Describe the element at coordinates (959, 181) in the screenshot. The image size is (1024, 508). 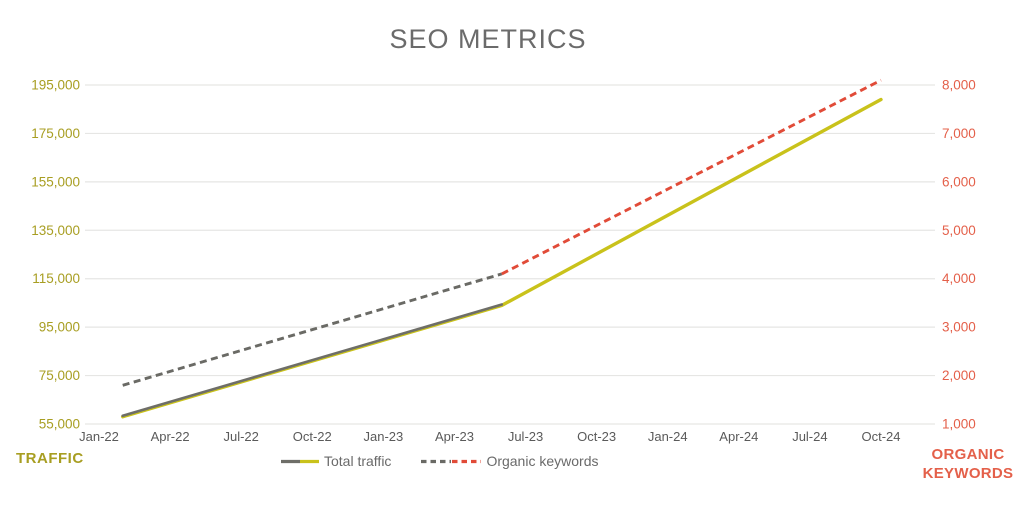
I see `right-axis-tick-label: 6,000` at that location.